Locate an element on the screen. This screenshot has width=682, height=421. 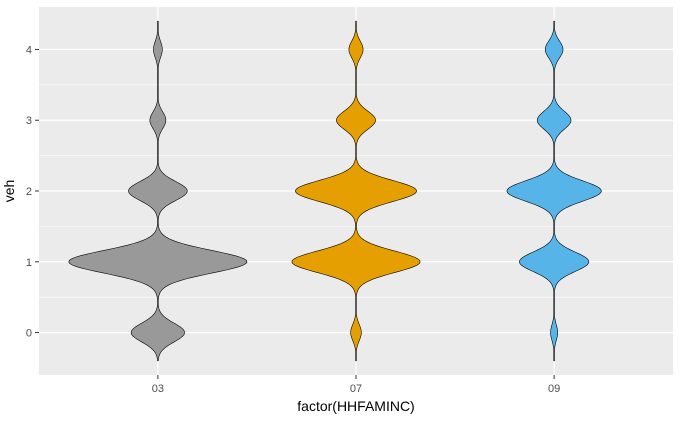
y-tick-label: 4 is located at coordinates (29, 50).